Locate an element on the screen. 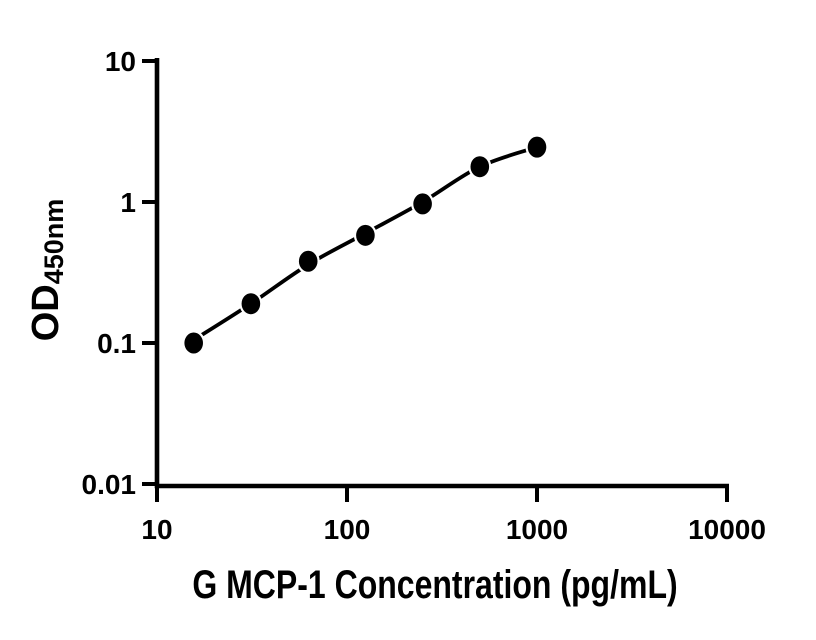 The width and height of the screenshot is (816, 640). x-tick-label: 10000 is located at coordinates (727, 529).